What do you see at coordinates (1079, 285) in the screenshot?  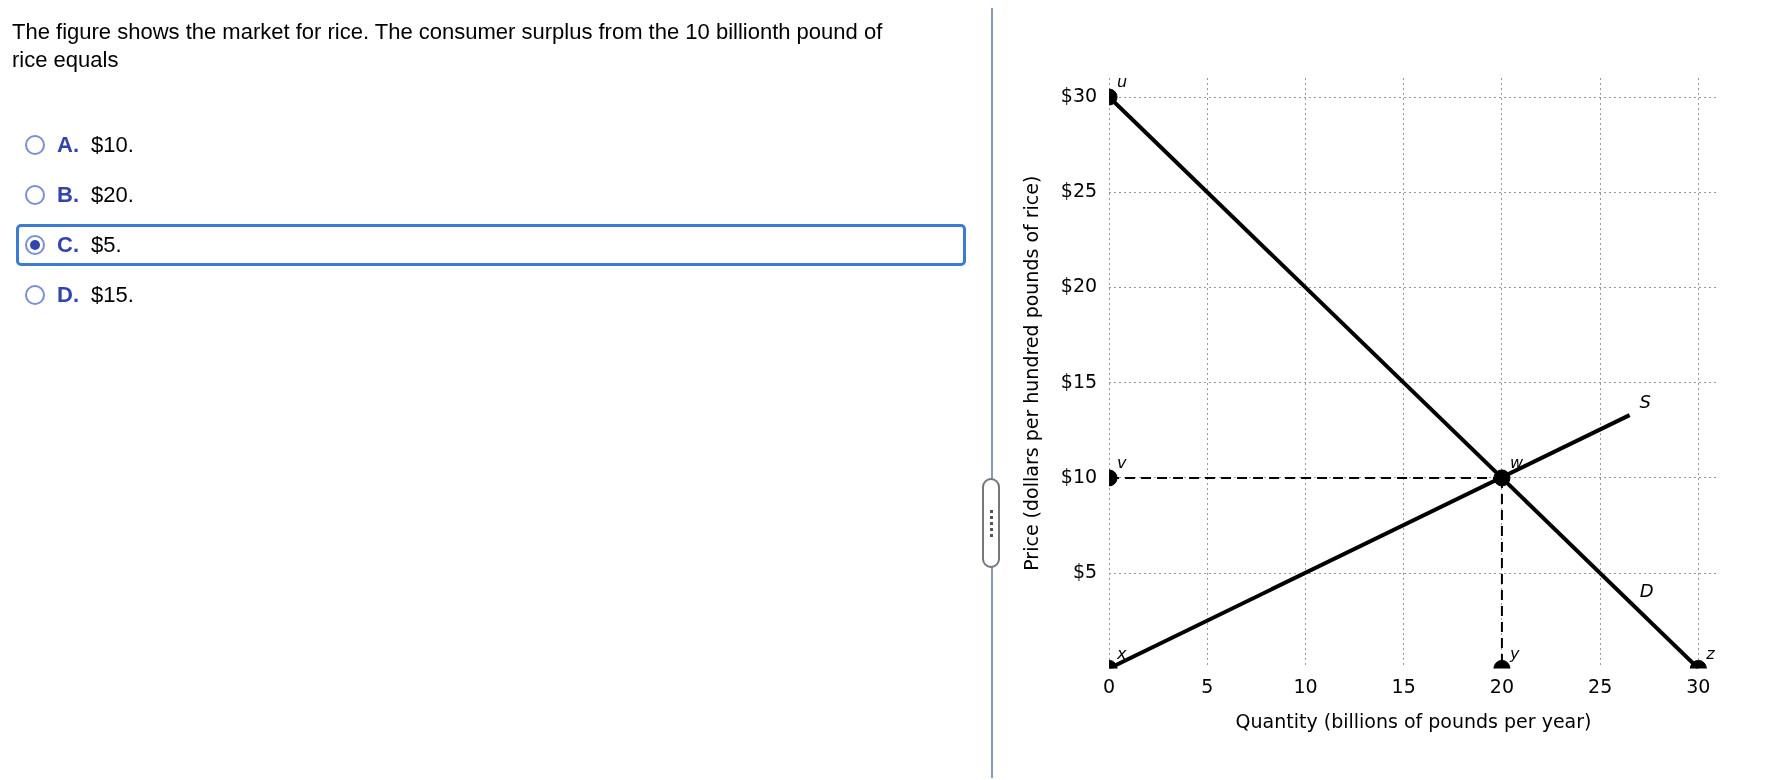 I see `y-tick-label: $20` at bounding box center [1079, 285].